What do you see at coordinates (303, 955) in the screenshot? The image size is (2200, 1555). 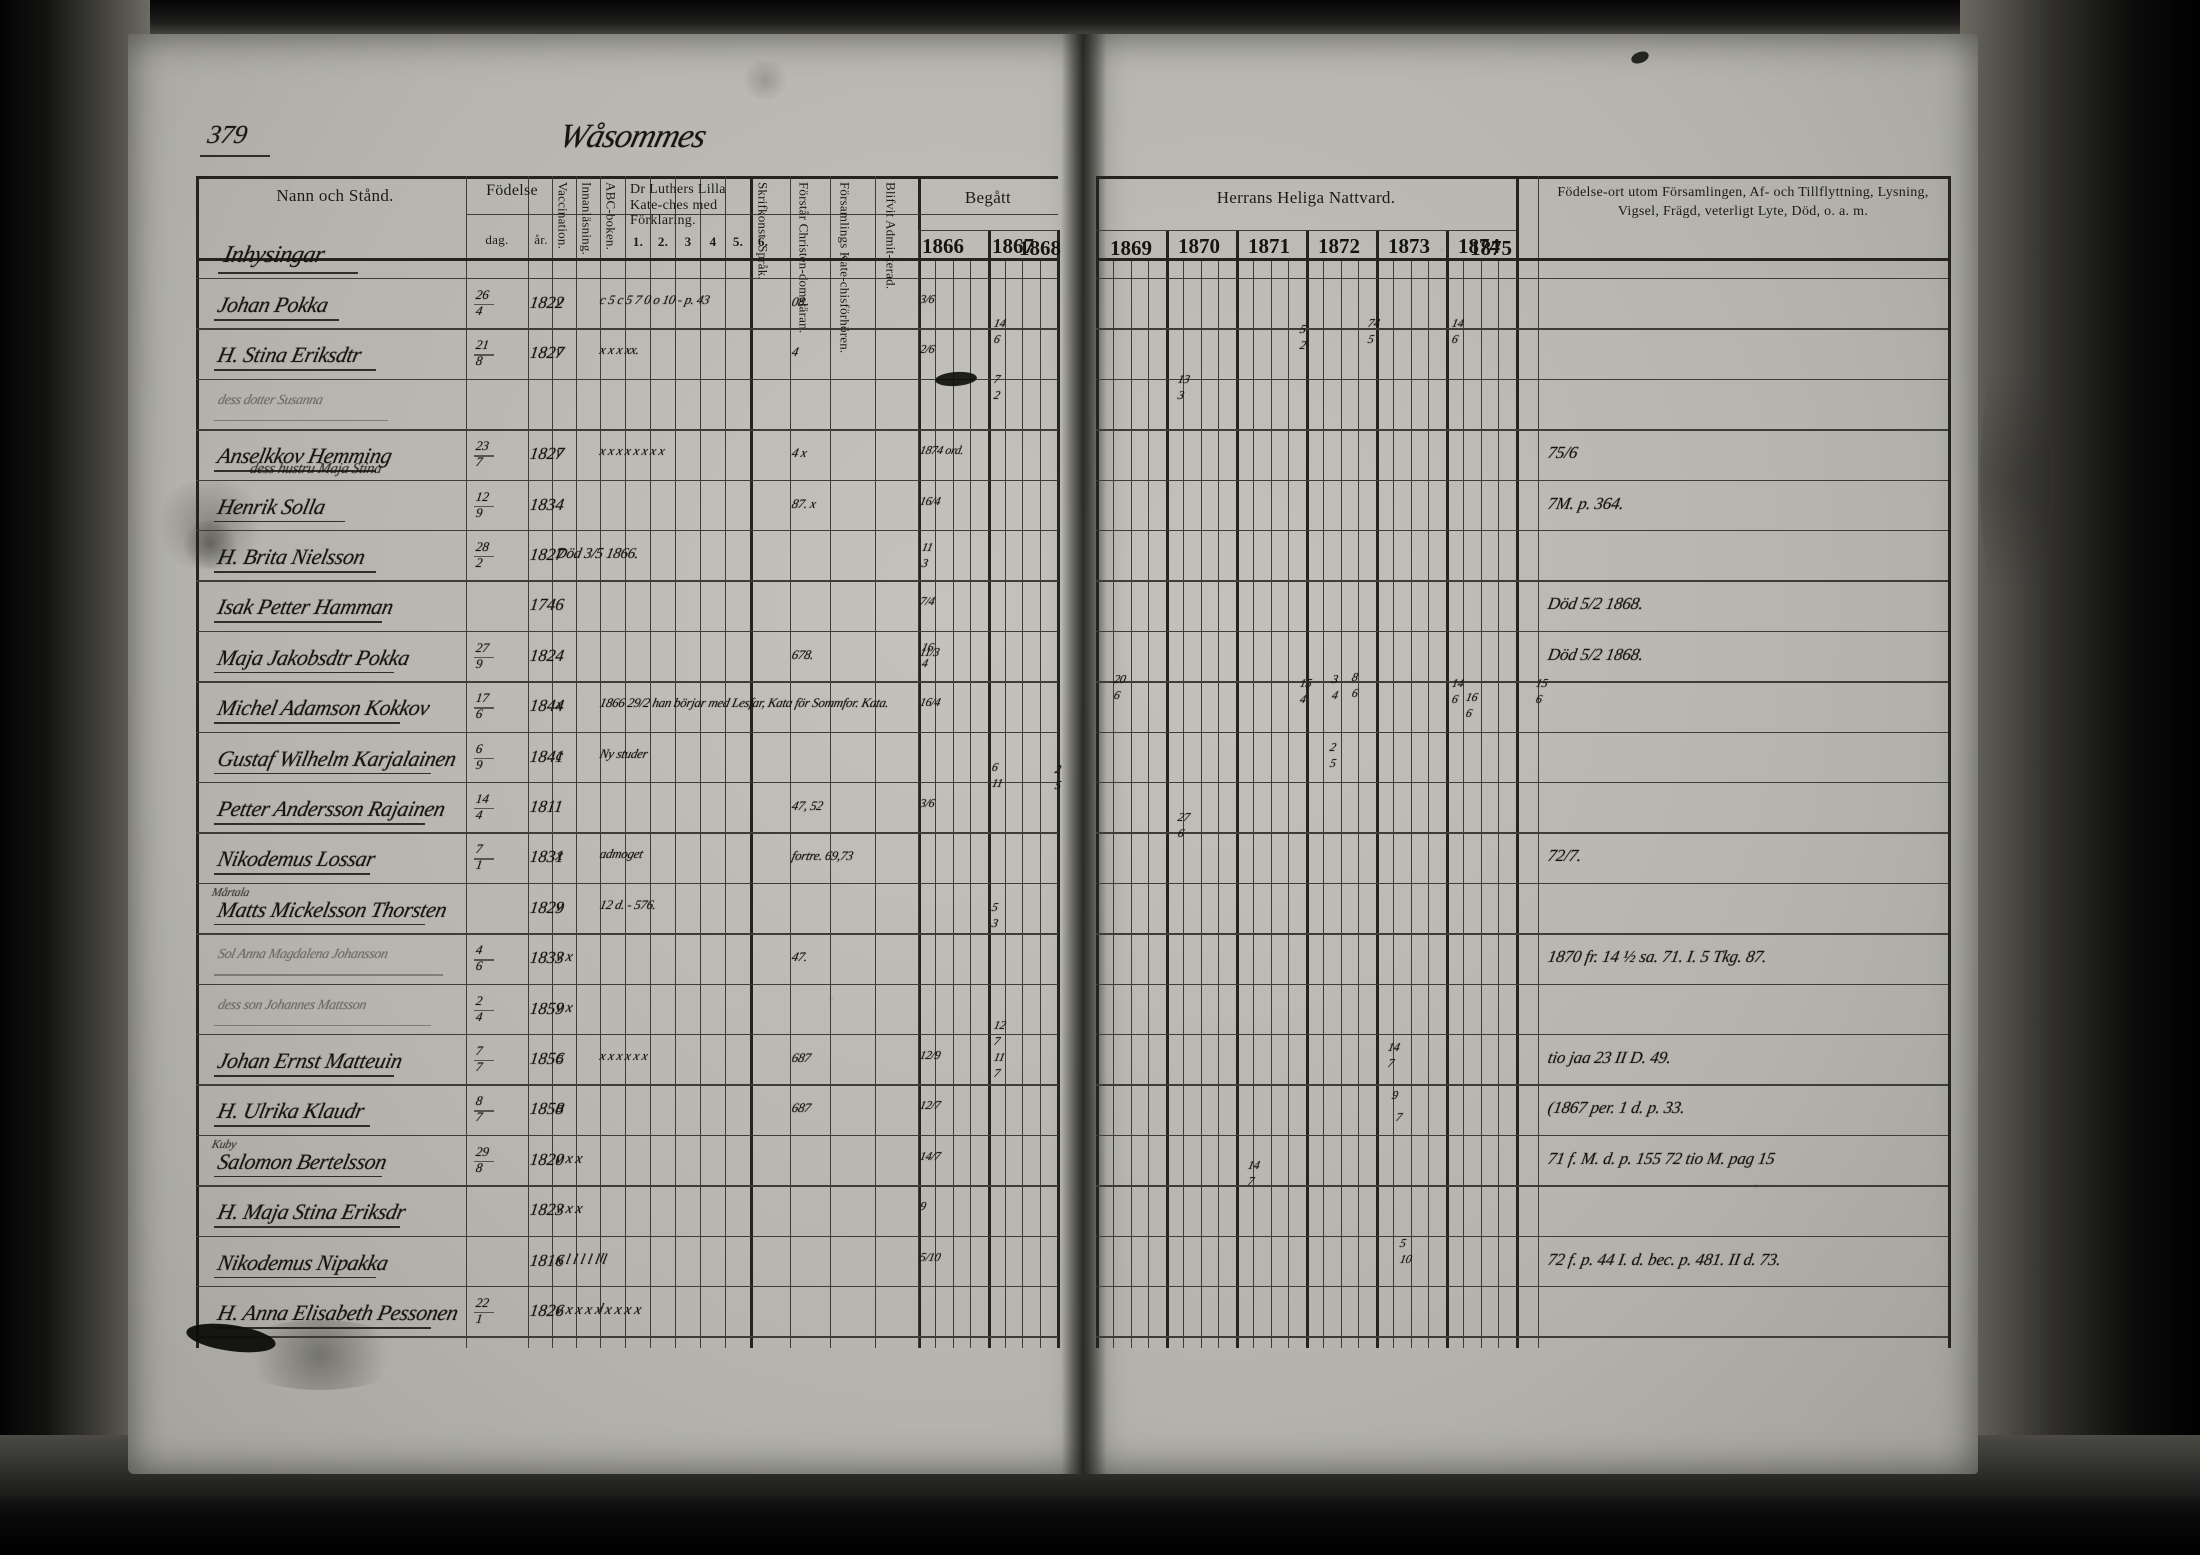 I see `row-name: Sol Anna Magdalena Johansson` at bounding box center [303, 955].